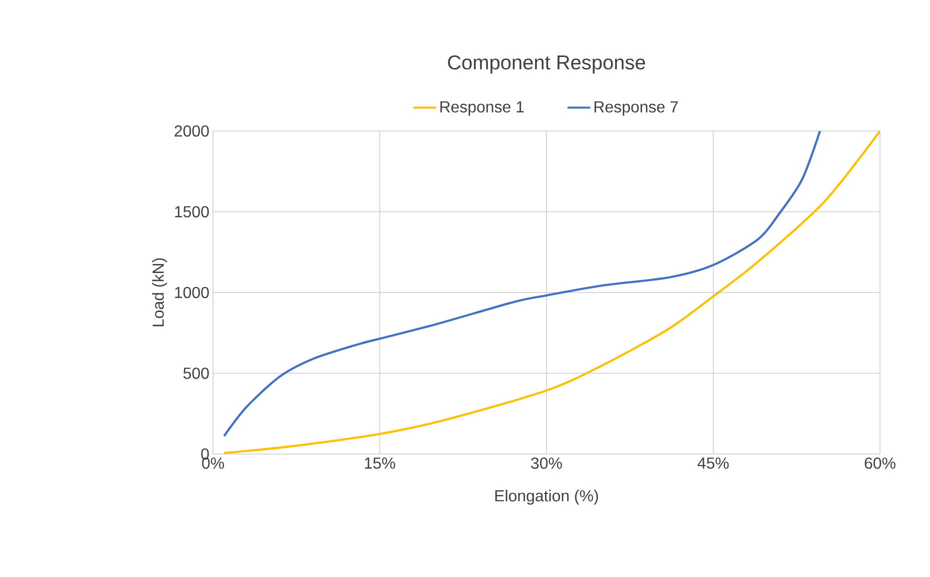  I want to click on legend-label: Response 7, so click(636, 108).